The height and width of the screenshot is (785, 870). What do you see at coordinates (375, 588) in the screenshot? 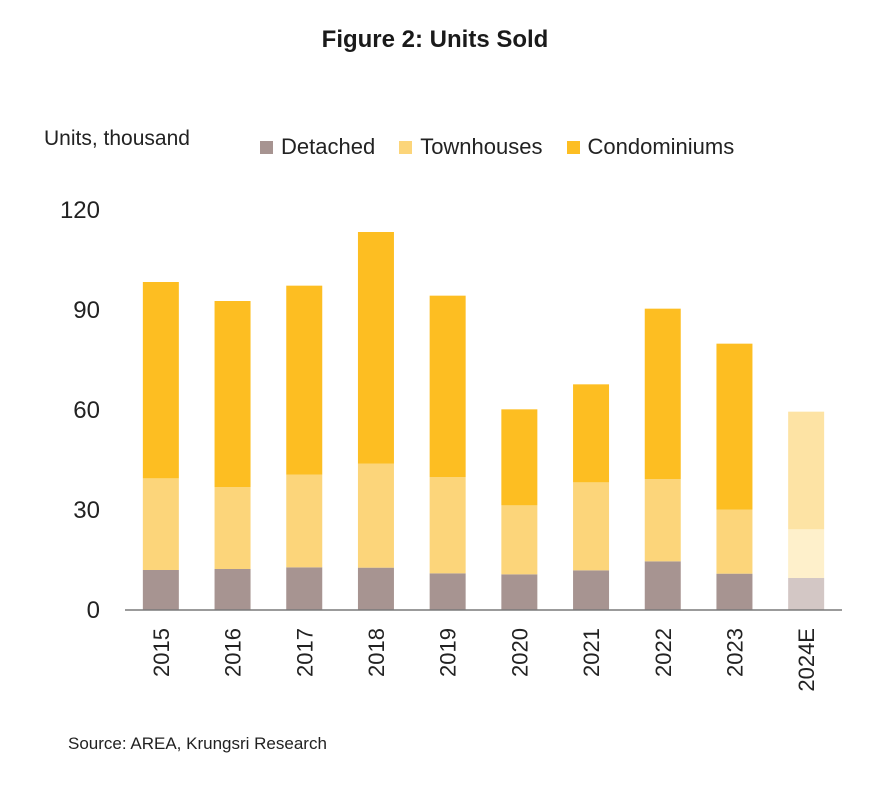
I see `bar-detached-2018` at bounding box center [375, 588].